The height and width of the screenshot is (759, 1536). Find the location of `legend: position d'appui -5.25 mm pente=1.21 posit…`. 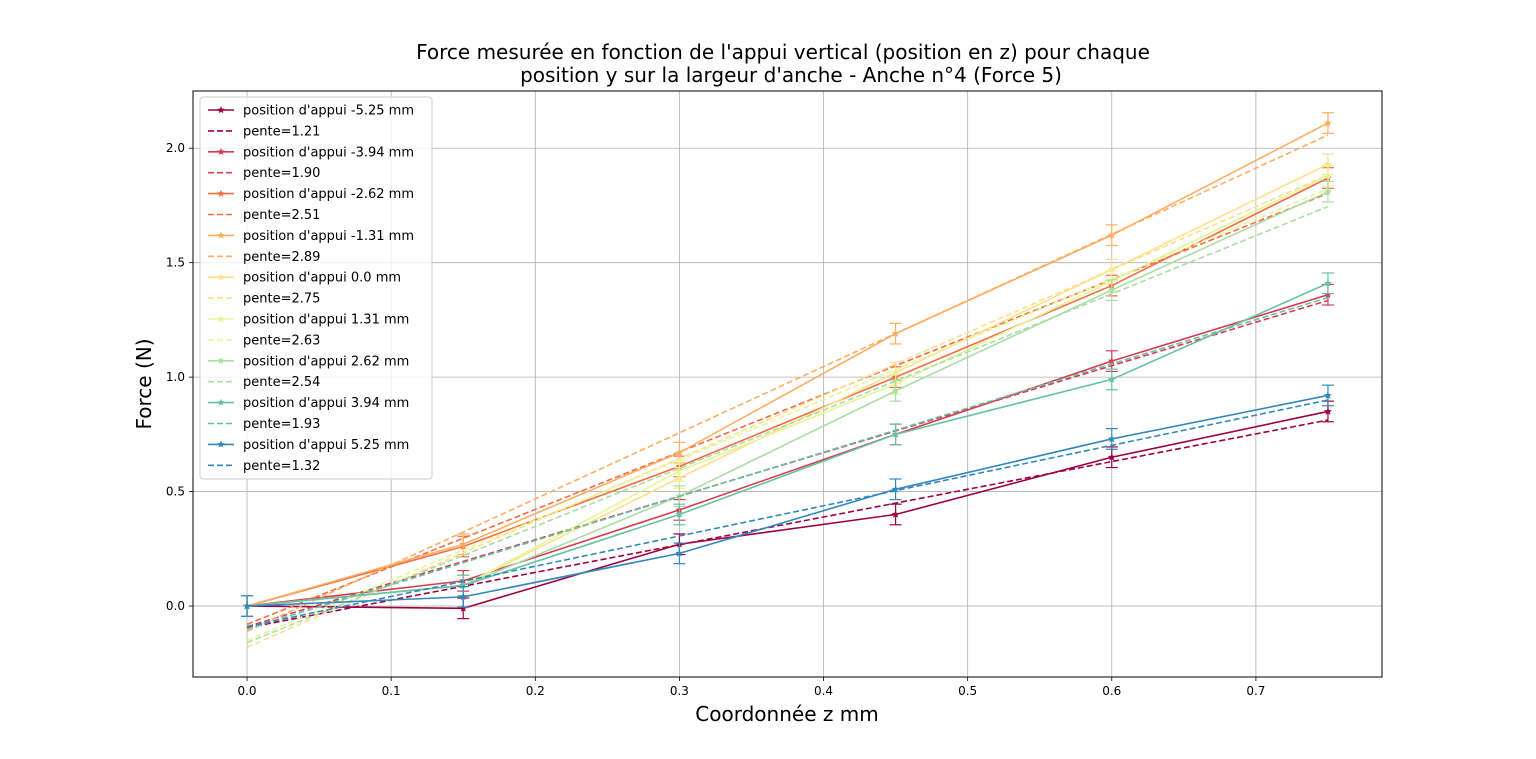

legend: position d'appui -5.25 mm pente=1.21 posit… is located at coordinates (316, 288).